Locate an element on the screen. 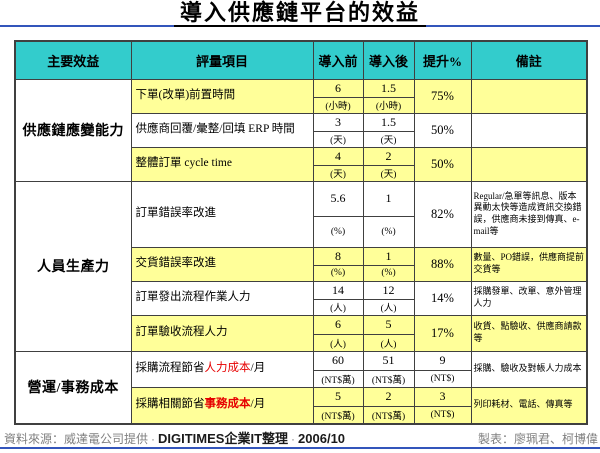 This screenshot has width=600, height=453. col-header-main-benefit: 主要效益 is located at coordinates (73, 60).